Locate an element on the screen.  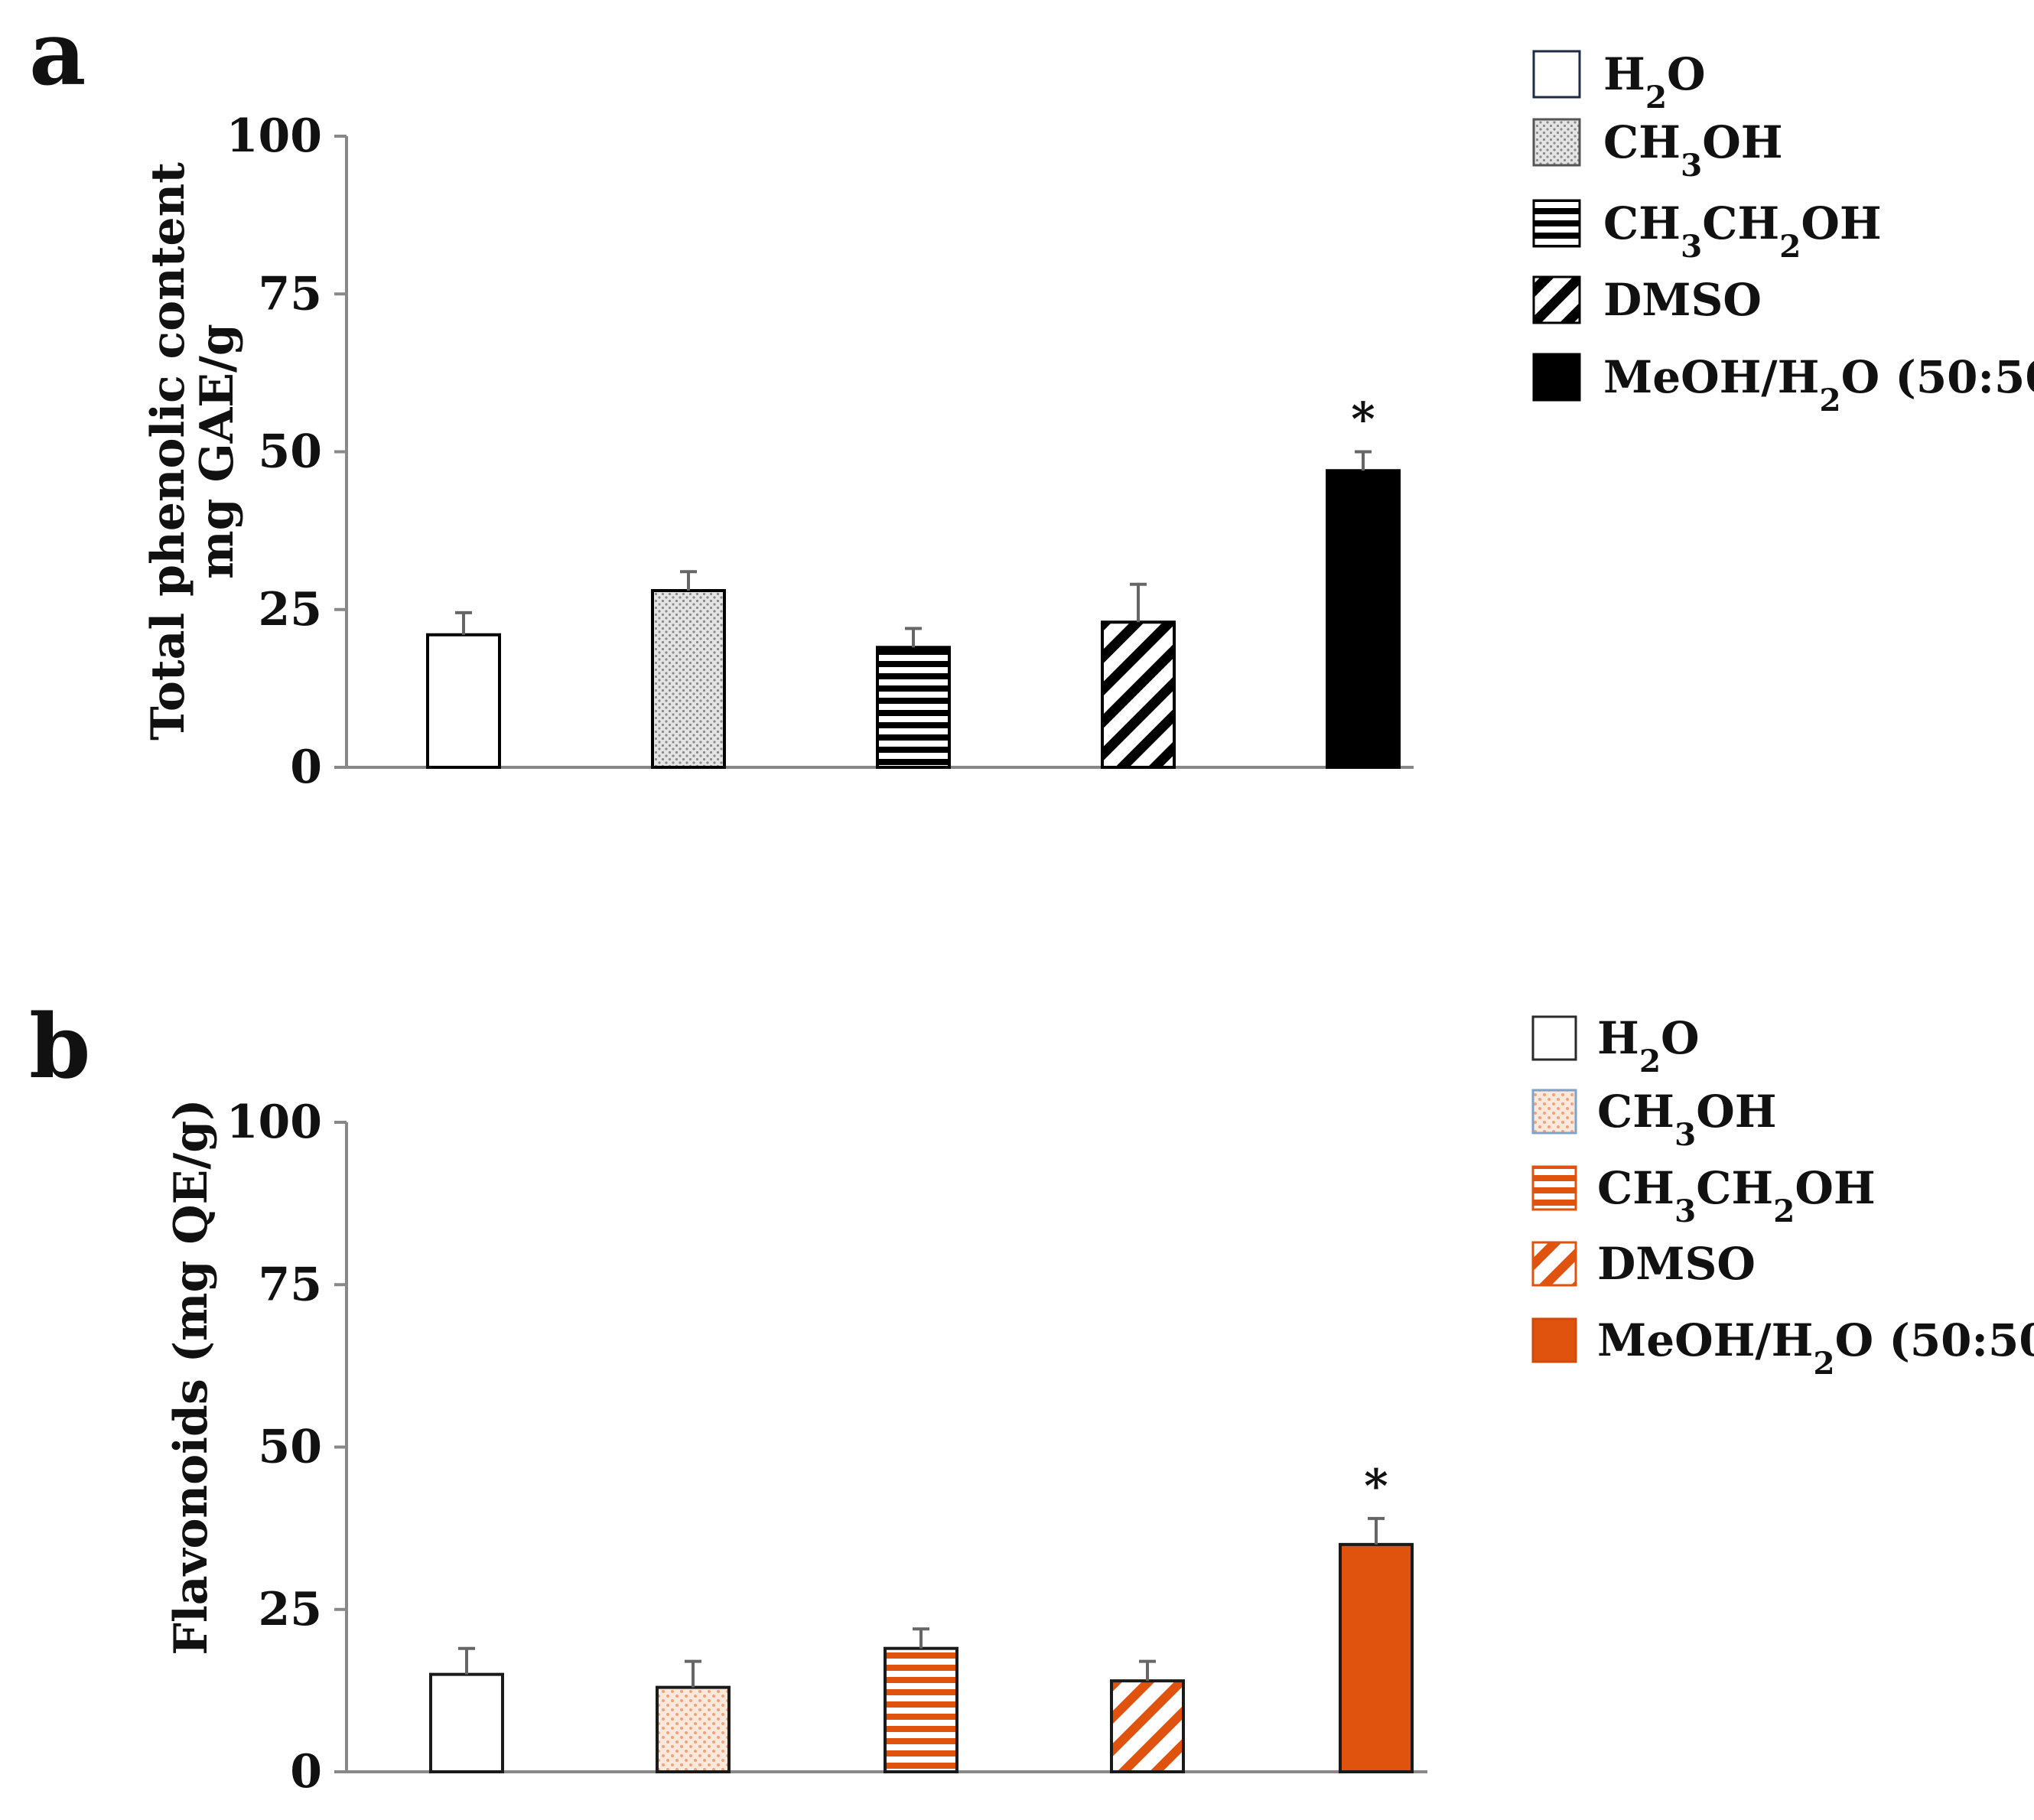
y-axis-label-line: Total phenolic content is located at coordinates (168, 451).